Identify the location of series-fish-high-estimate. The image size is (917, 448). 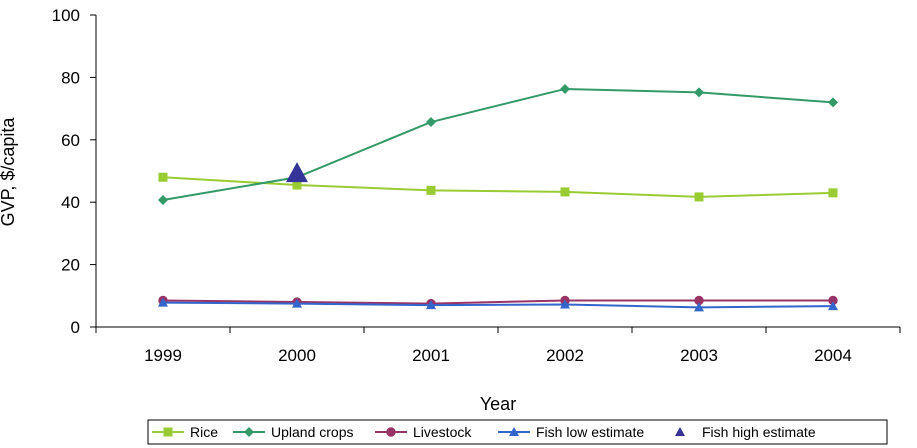
(297, 172).